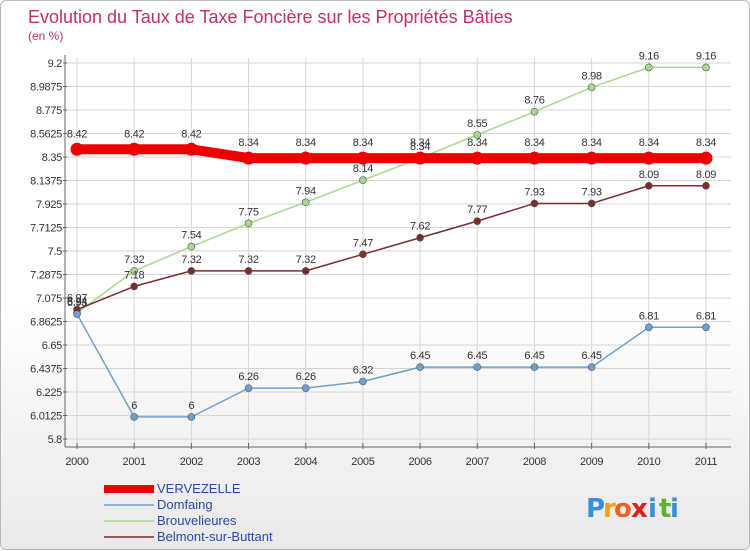 The height and width of the screenshot is (551, 750). I want to click on data-label: 8.14, so click(363, 169).